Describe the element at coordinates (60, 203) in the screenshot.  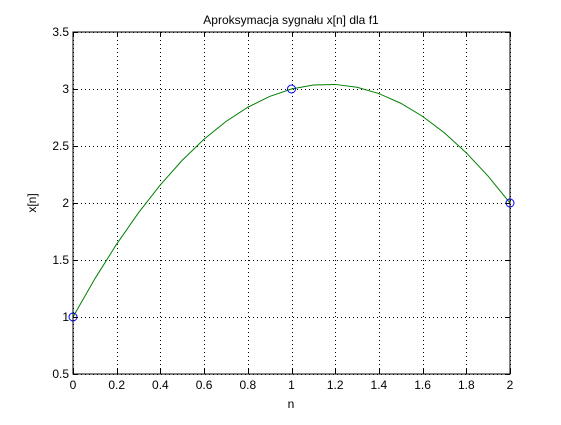
I see `y-tick-labels: 0.5 1 1.5 2 2.5 3 3.5` at that location.